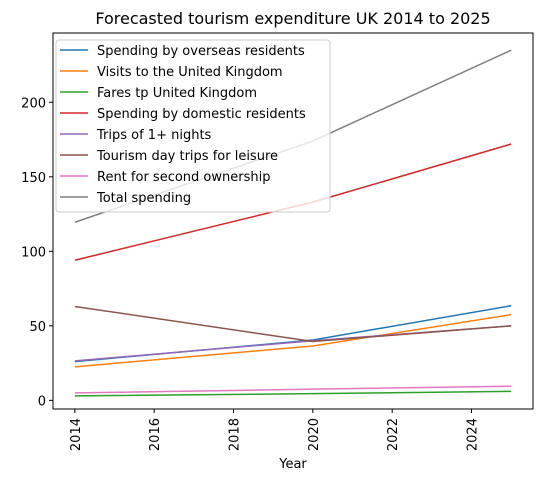  What do you see at coordinates (76, 434) in the screenshot?
I see `x-tick-label-0: 2014` at bounding box center [76, 434].